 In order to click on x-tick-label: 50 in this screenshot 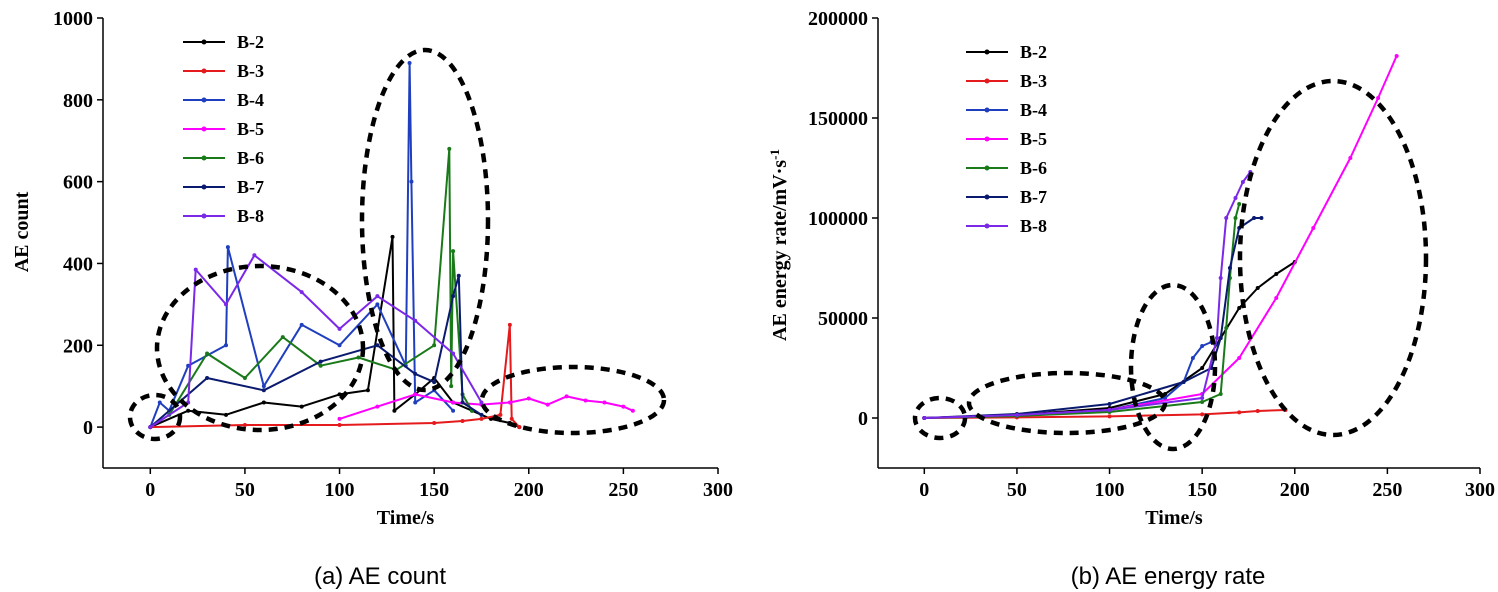, I will do `click(245, 490)`.